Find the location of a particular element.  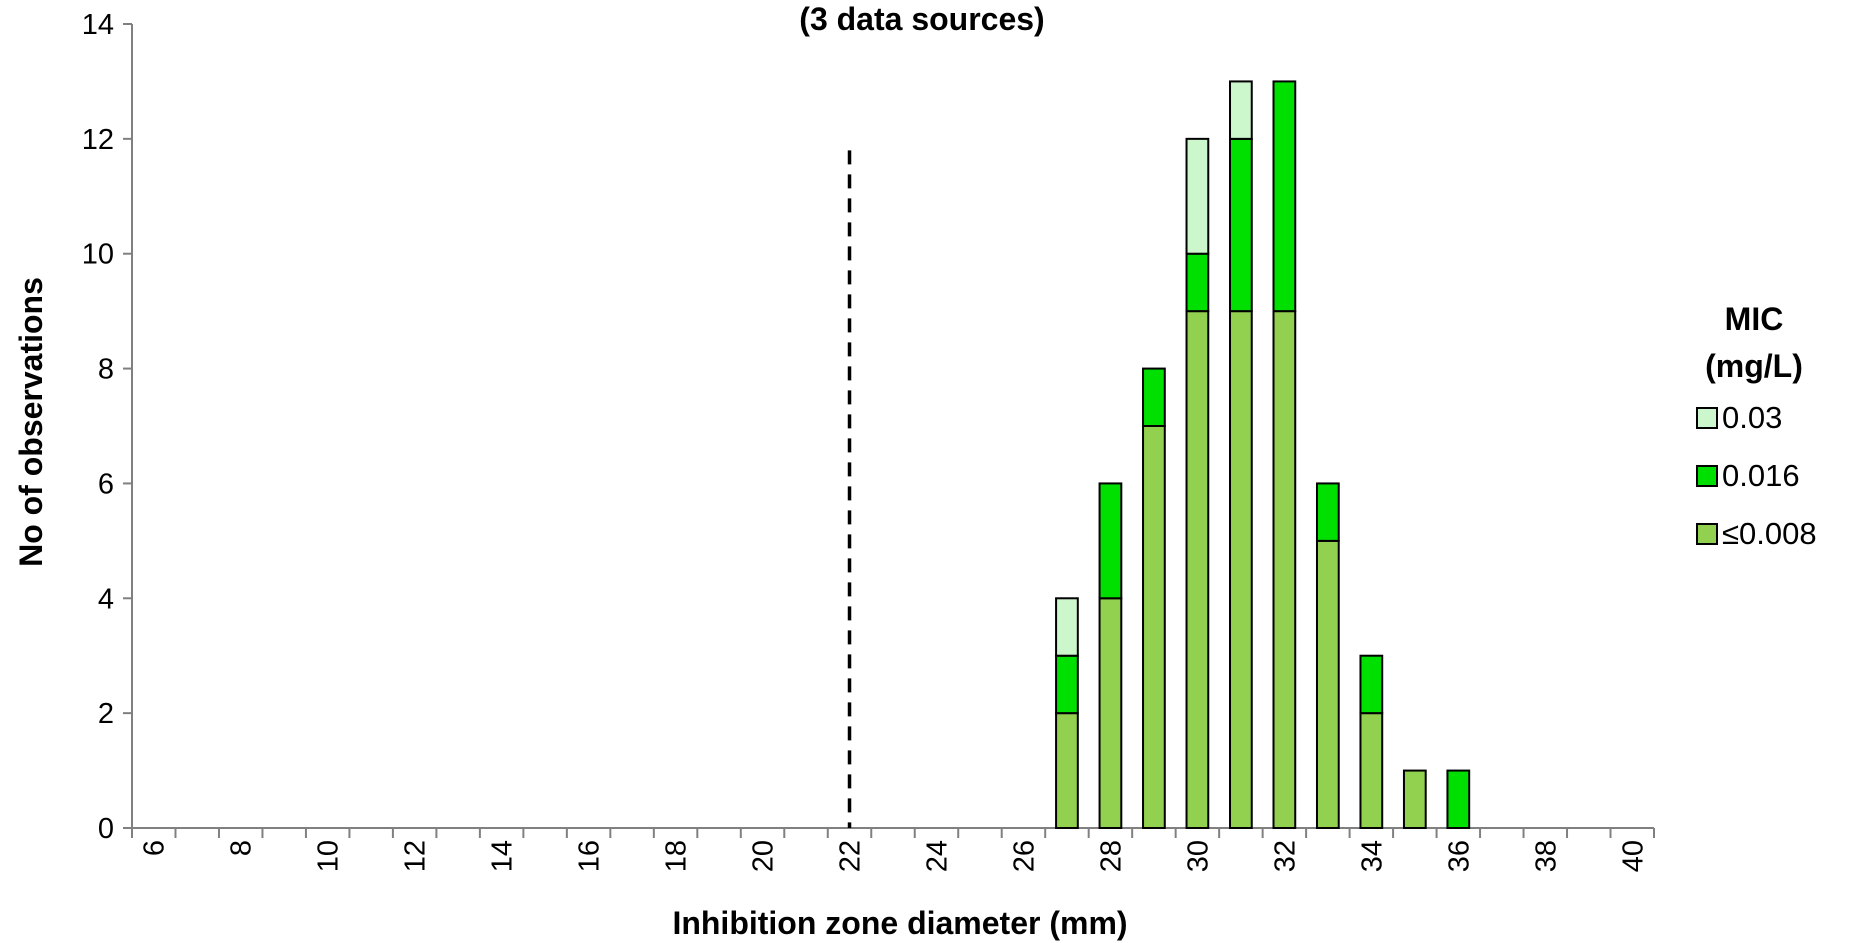

y-tick-label: 0 is located at coordinates (106, 829).